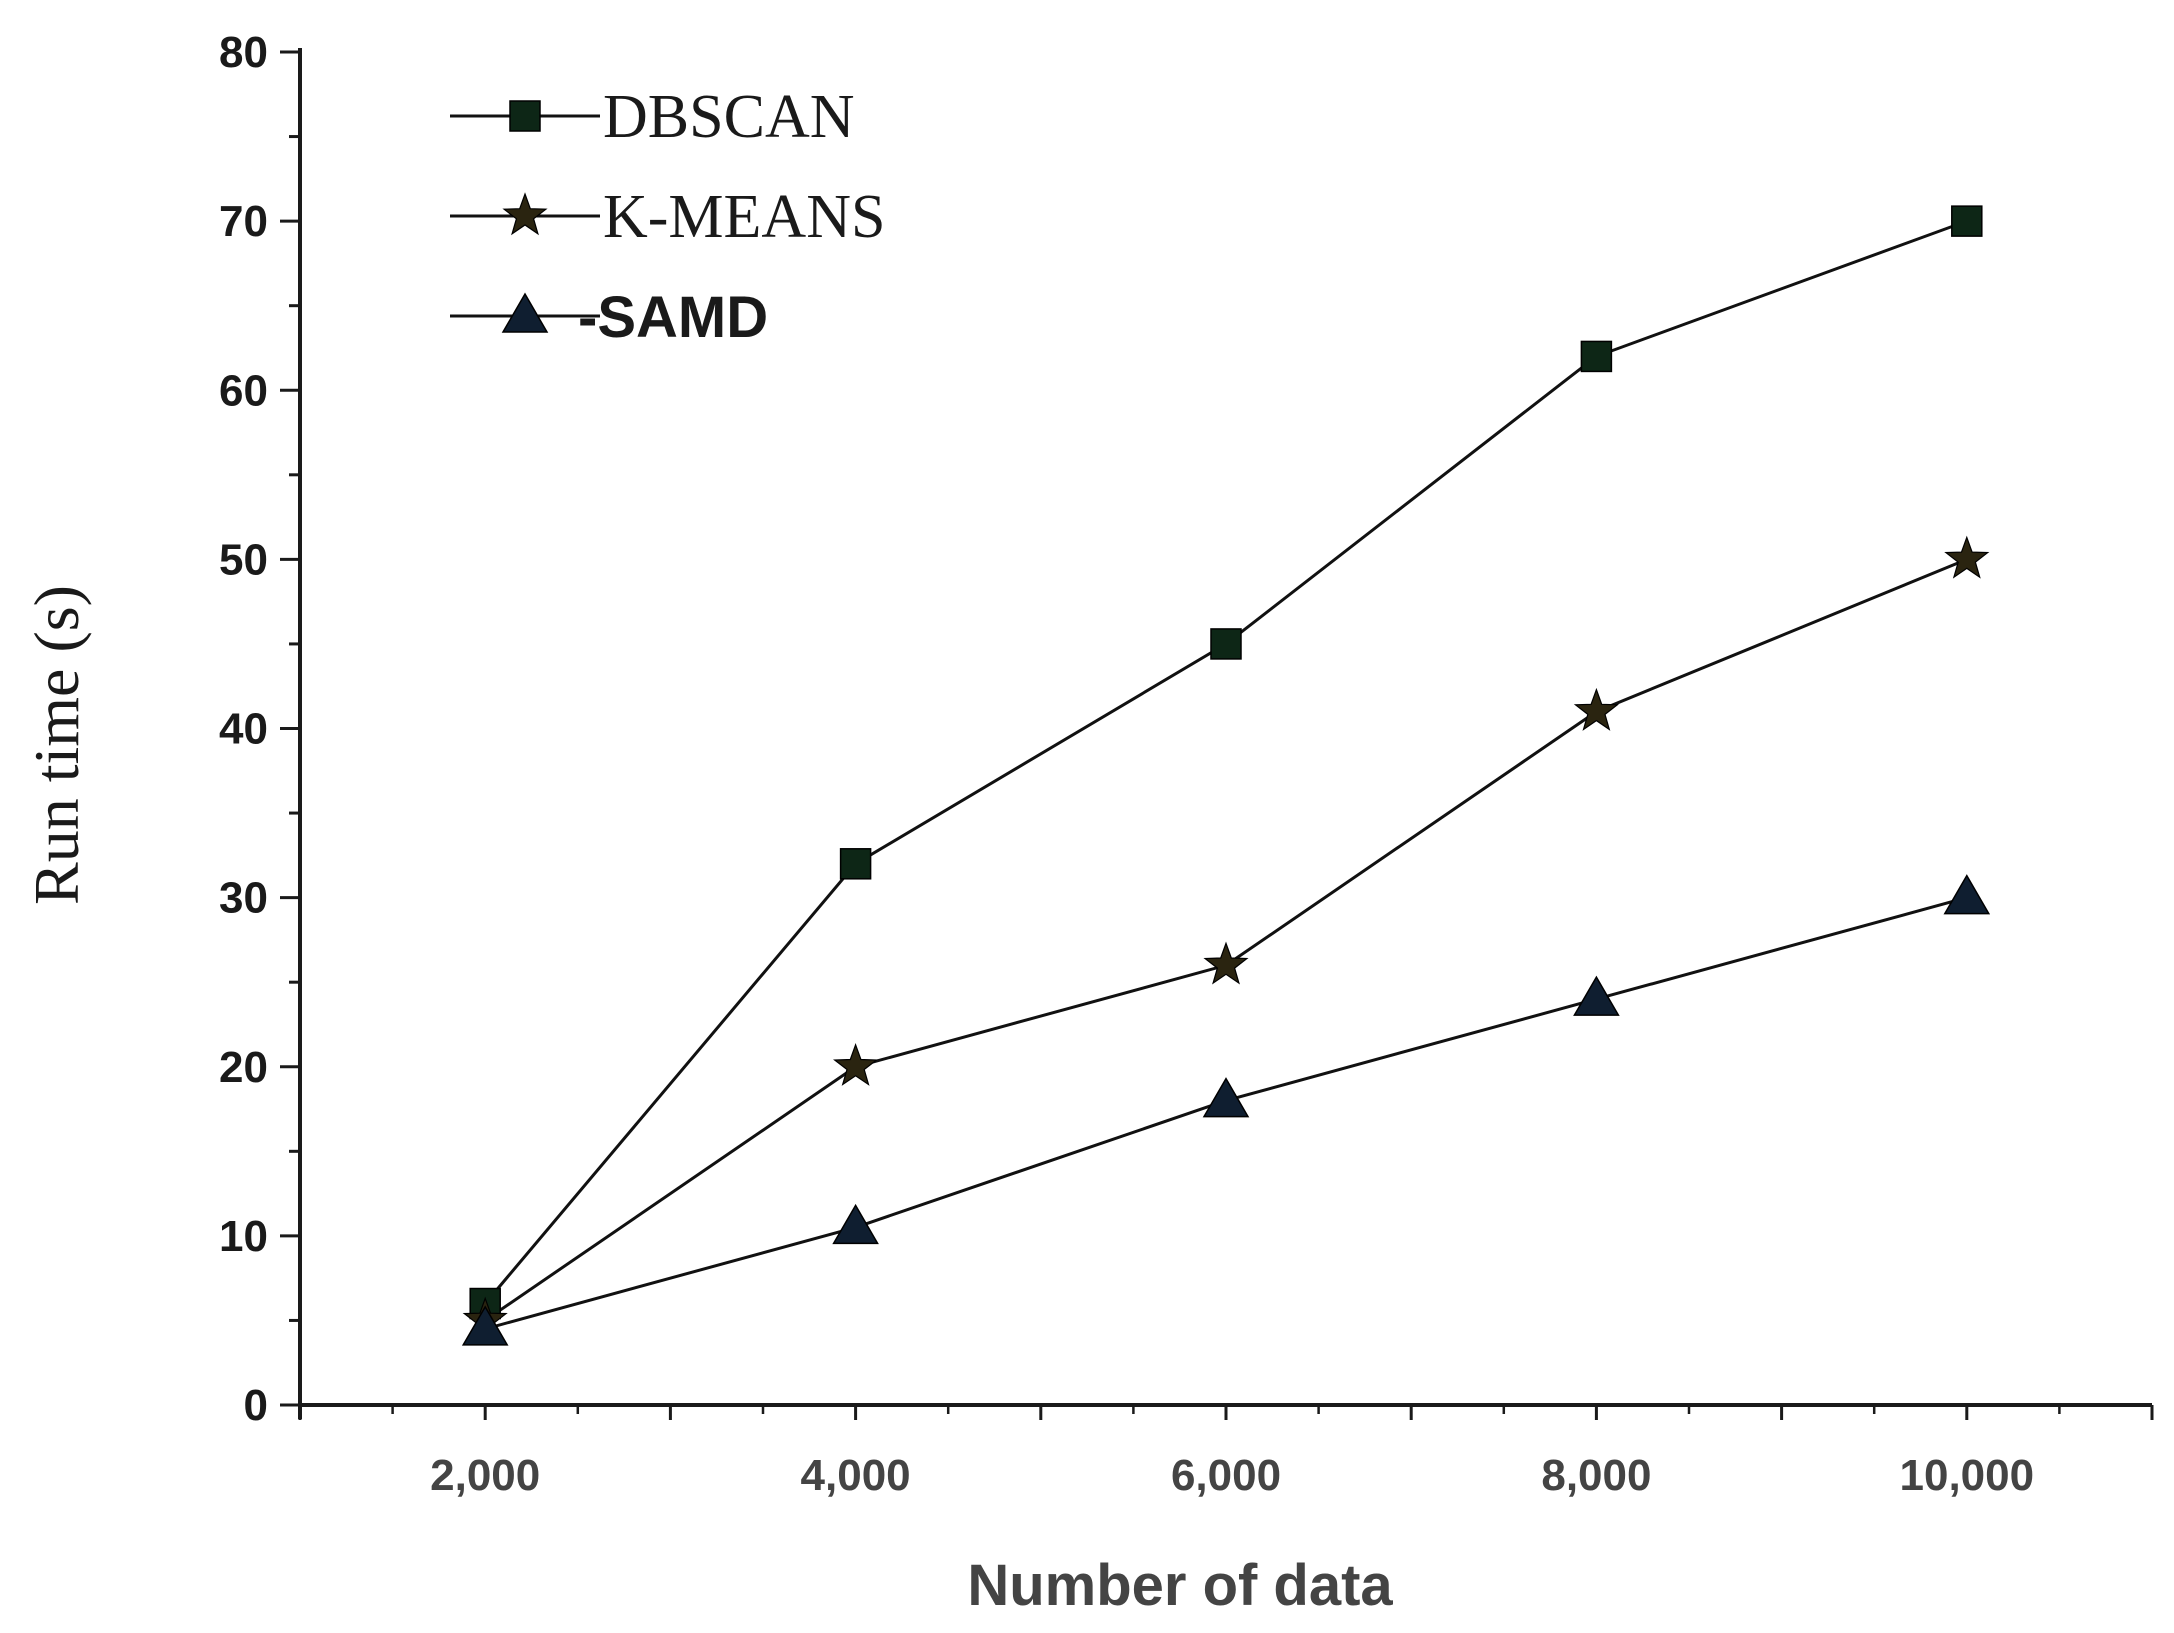  What do you see at coordinates (673, 317) in the screenshot?
I see `legend-label-samd: -SAMD` at bounding box center [673, 317].